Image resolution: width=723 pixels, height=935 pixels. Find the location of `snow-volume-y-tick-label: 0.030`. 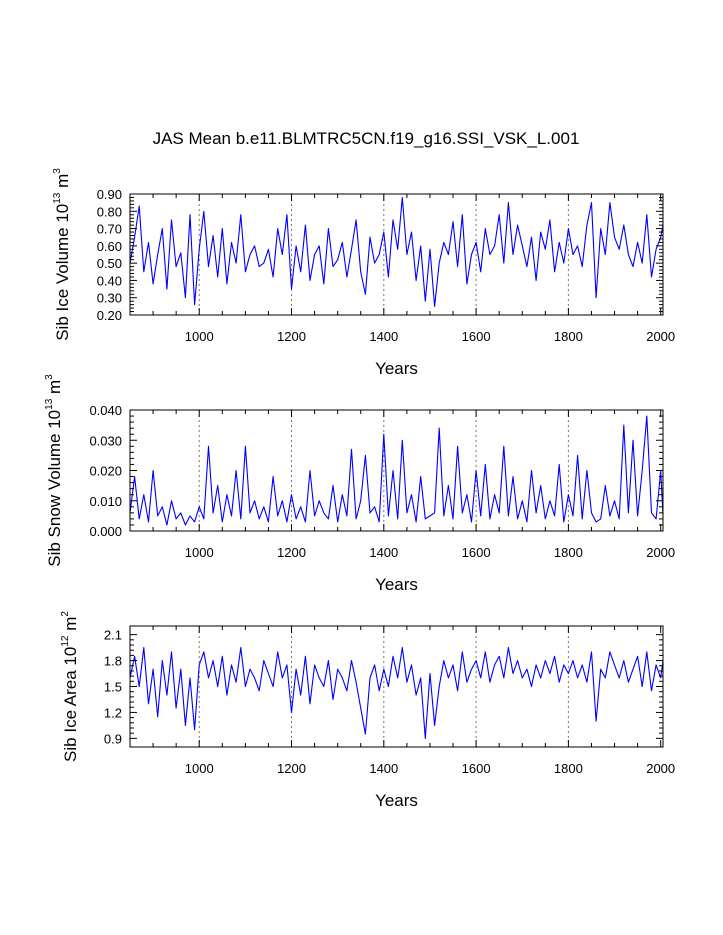

snow-volume-y-tick-label: 0.030 is located at coordinates (105, 440).